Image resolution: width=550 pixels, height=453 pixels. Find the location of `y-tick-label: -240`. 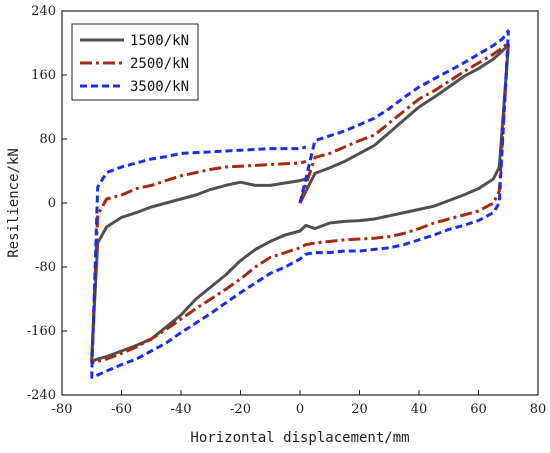

y-tick-label: -240 is located at coordinates (41, 395).